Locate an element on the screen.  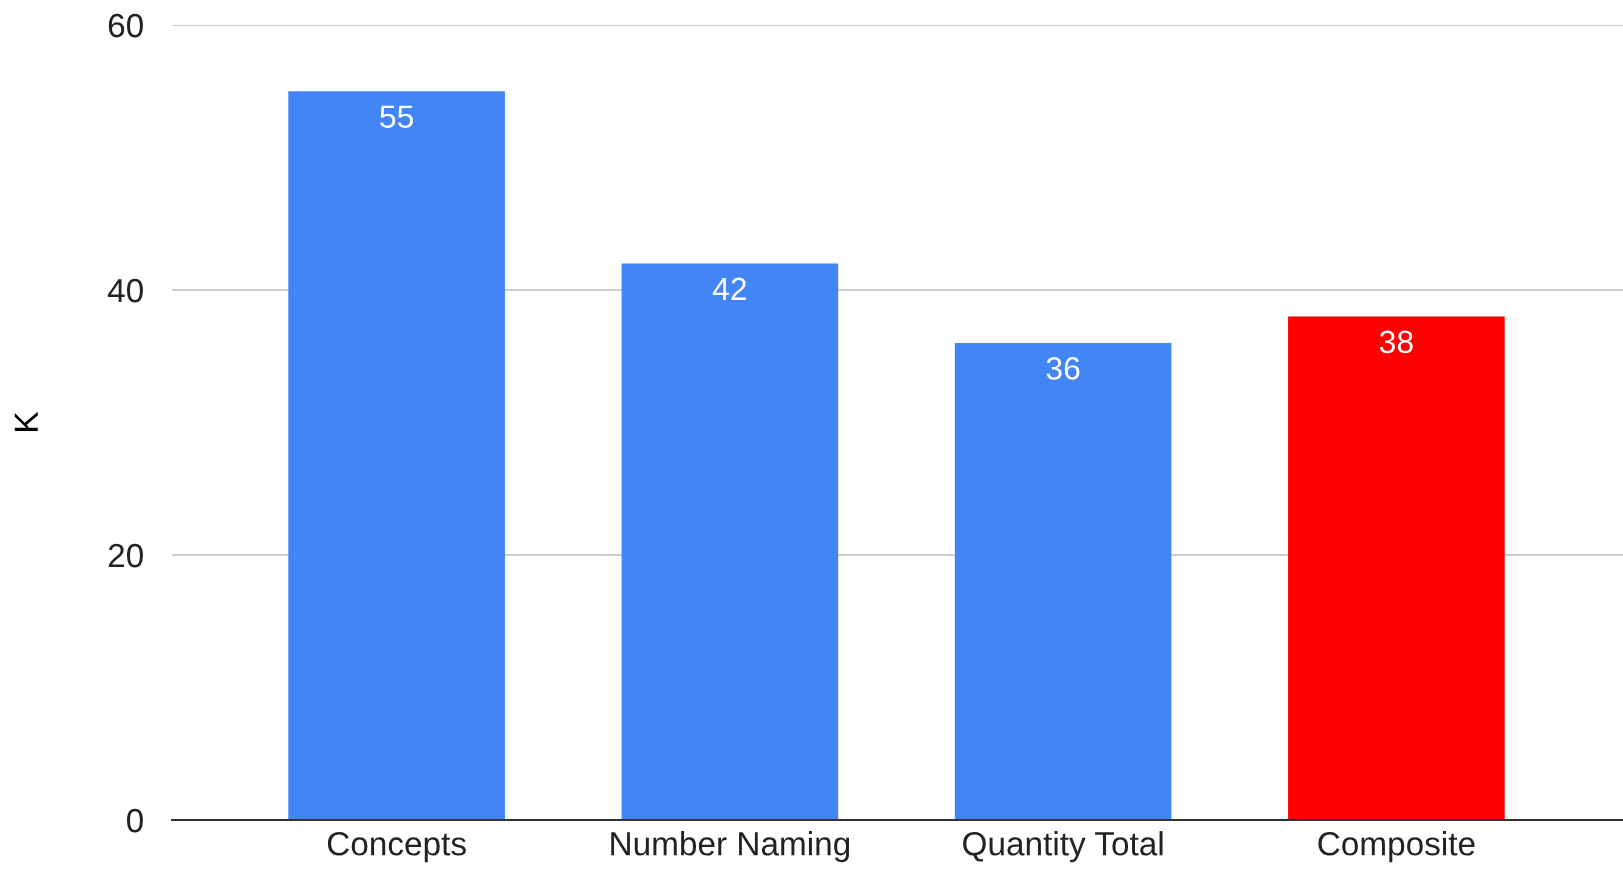
y-tick-label: 60 is located at coordinates (125, 25).